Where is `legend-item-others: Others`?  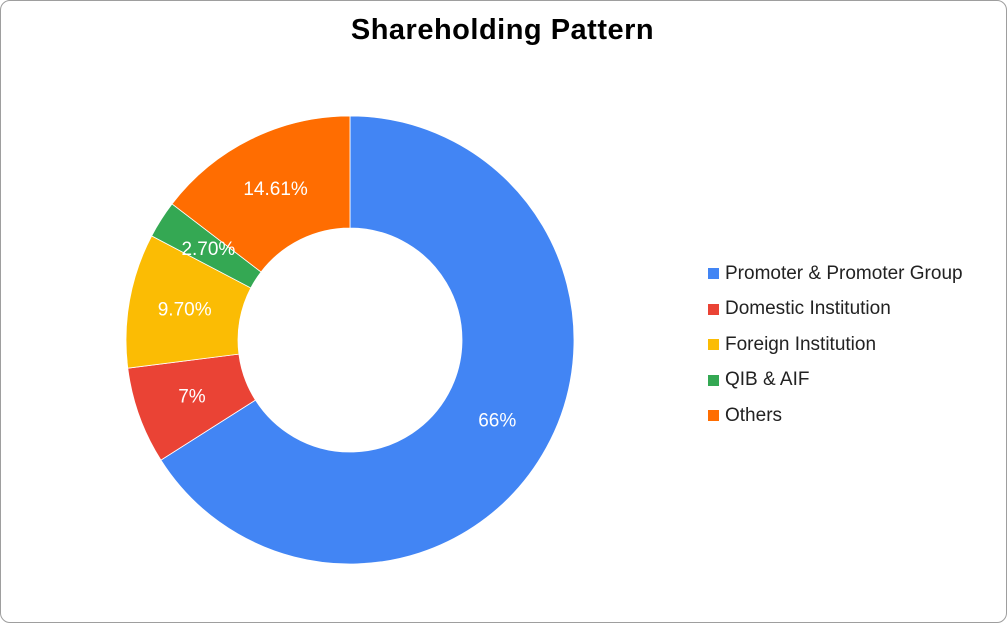 legend-item-others: Others is located at coordinates (835, 416).